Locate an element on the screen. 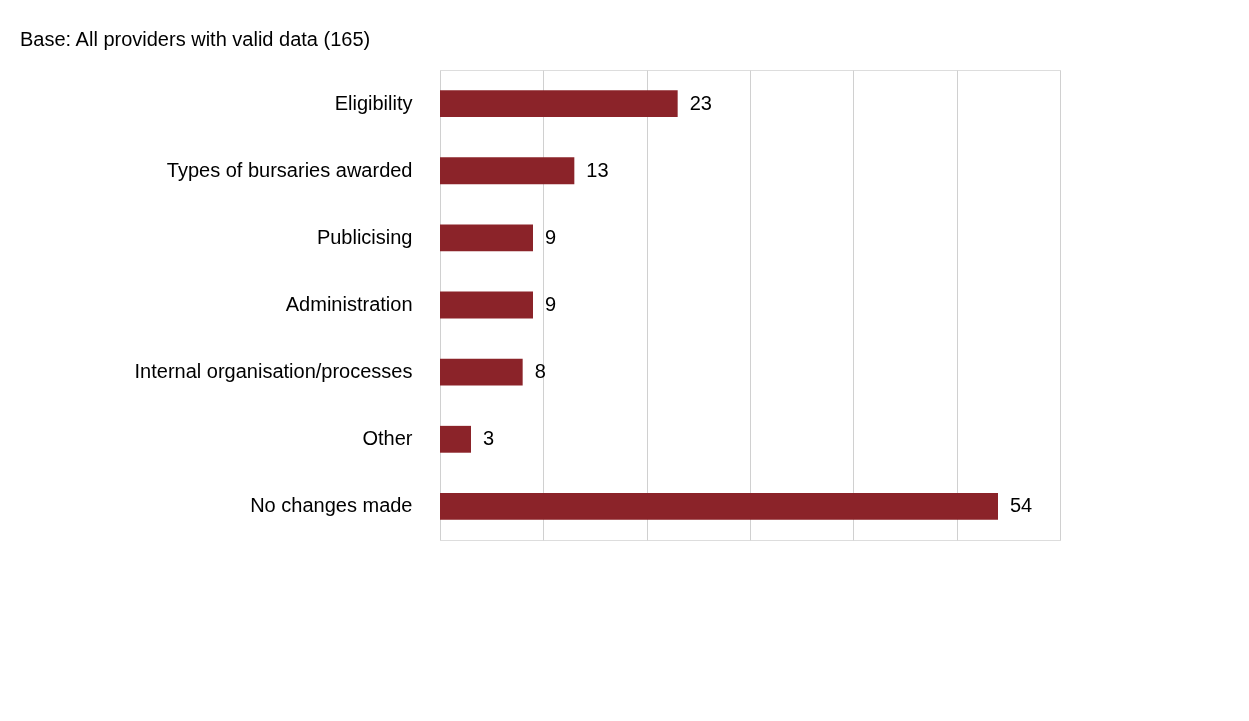 The height and width of the screenshot is (721, 1249). data-label: 3 is located at coordinates (489, 438).